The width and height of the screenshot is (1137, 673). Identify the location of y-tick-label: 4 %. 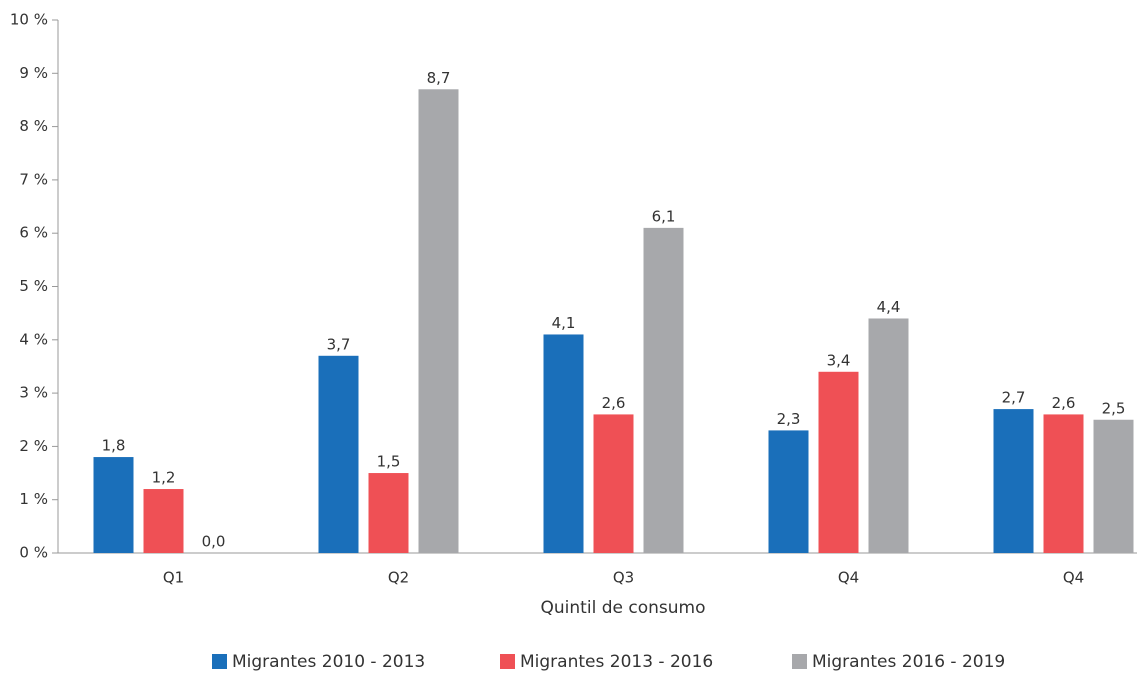
(33, 339).